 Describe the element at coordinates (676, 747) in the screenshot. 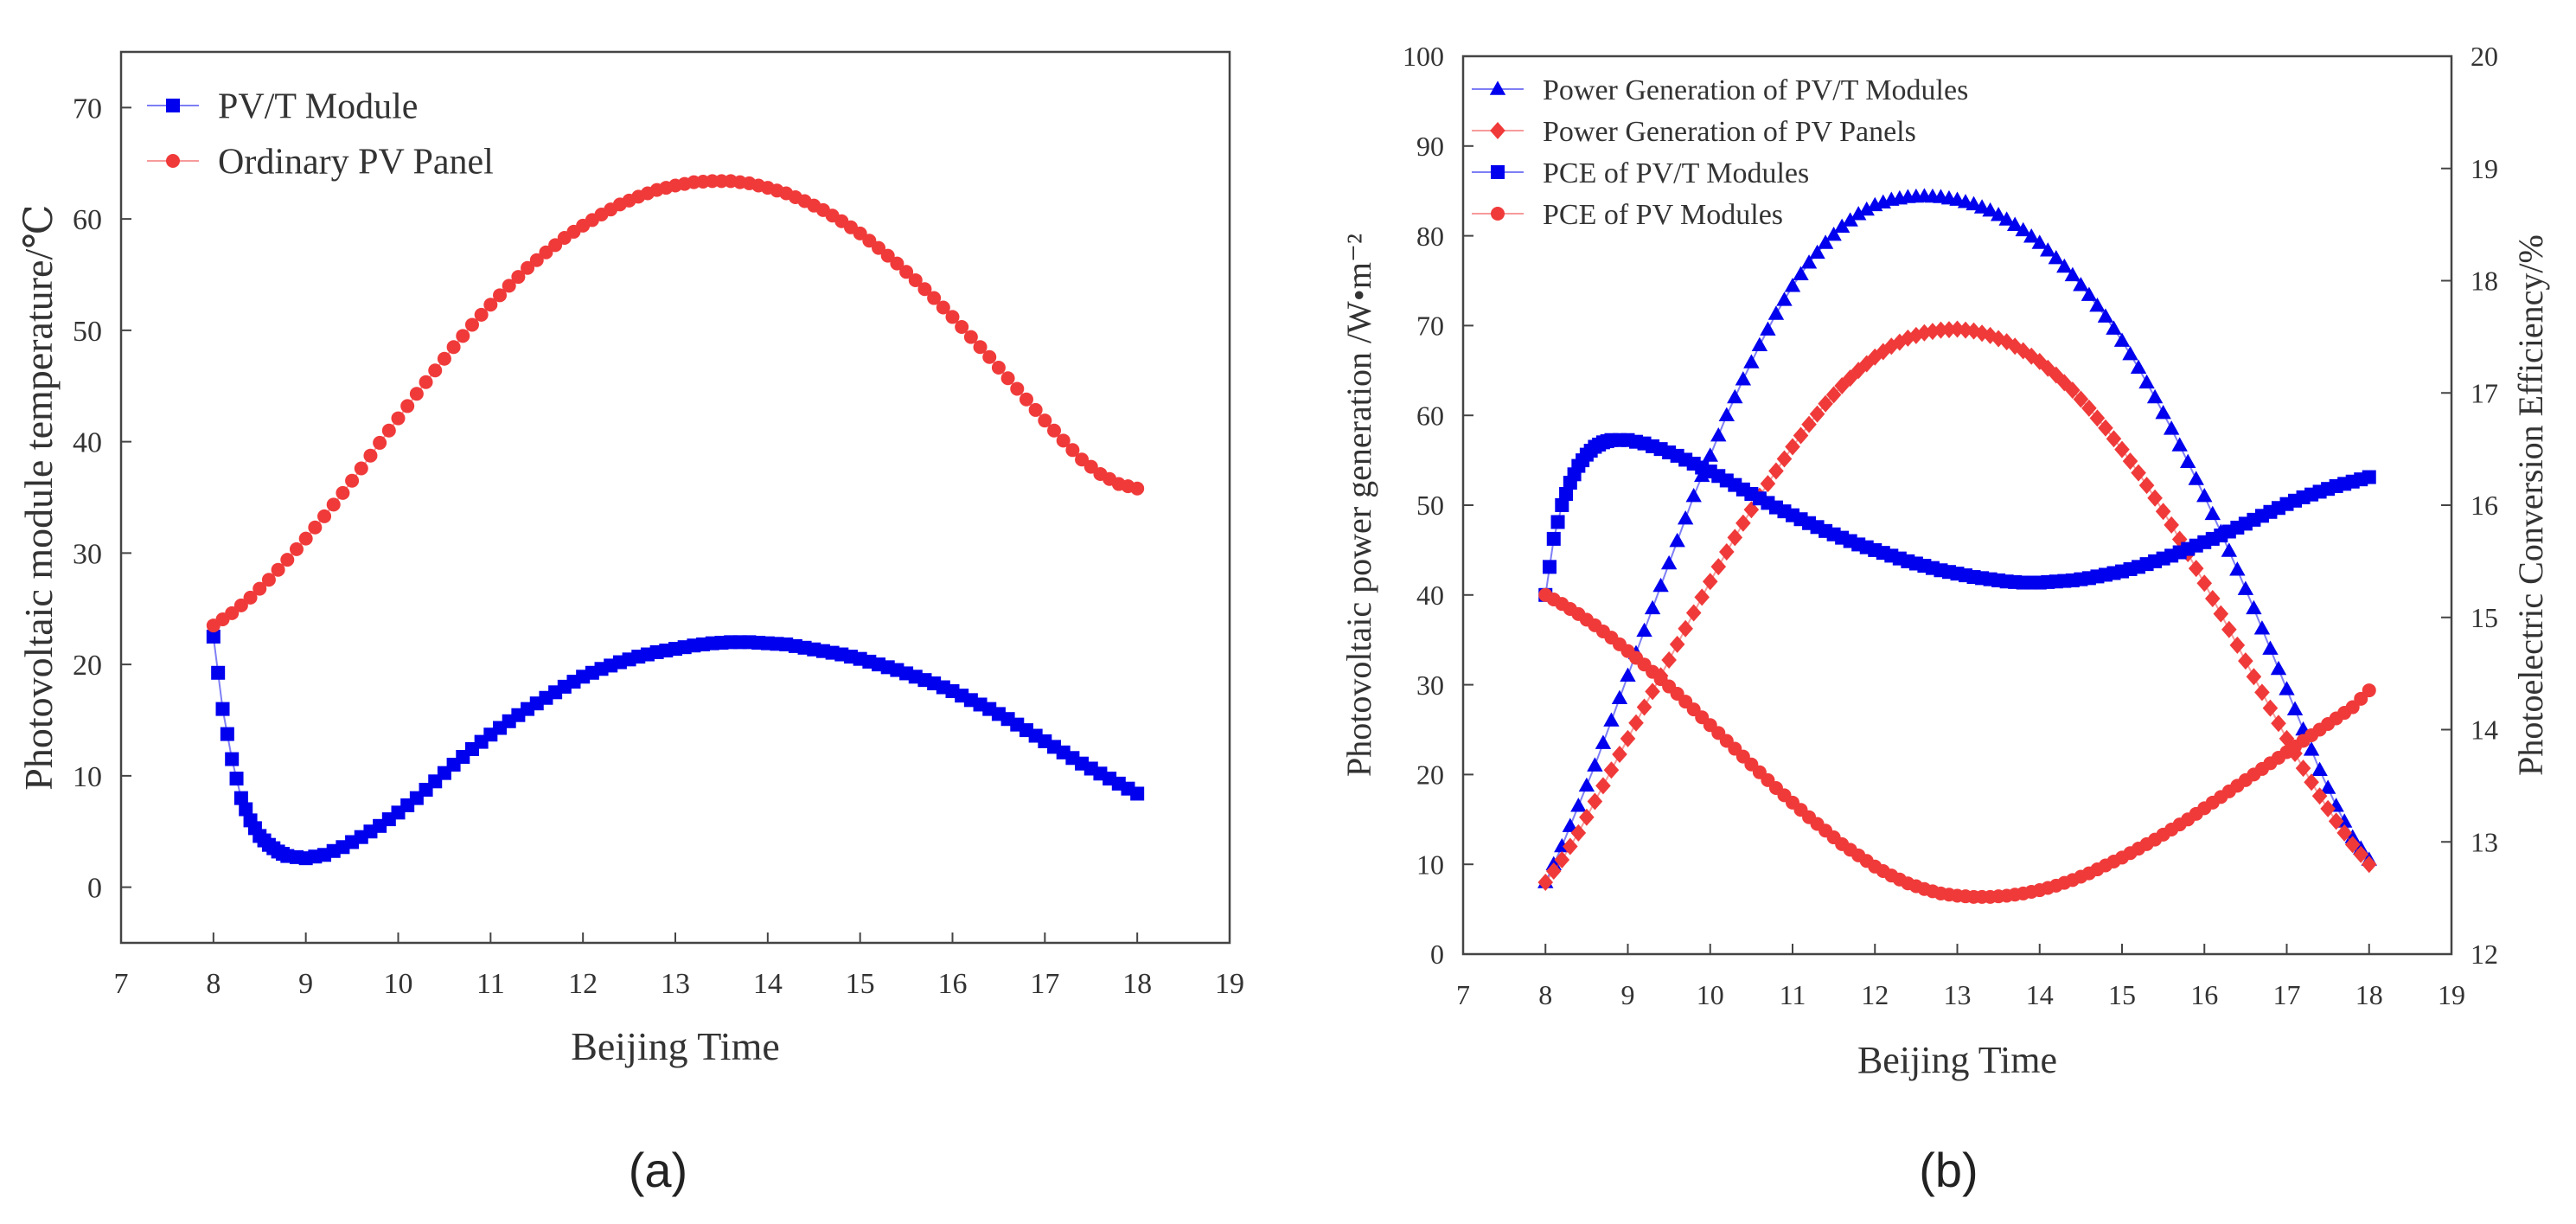

I see `series-pv-t-module` at that location.